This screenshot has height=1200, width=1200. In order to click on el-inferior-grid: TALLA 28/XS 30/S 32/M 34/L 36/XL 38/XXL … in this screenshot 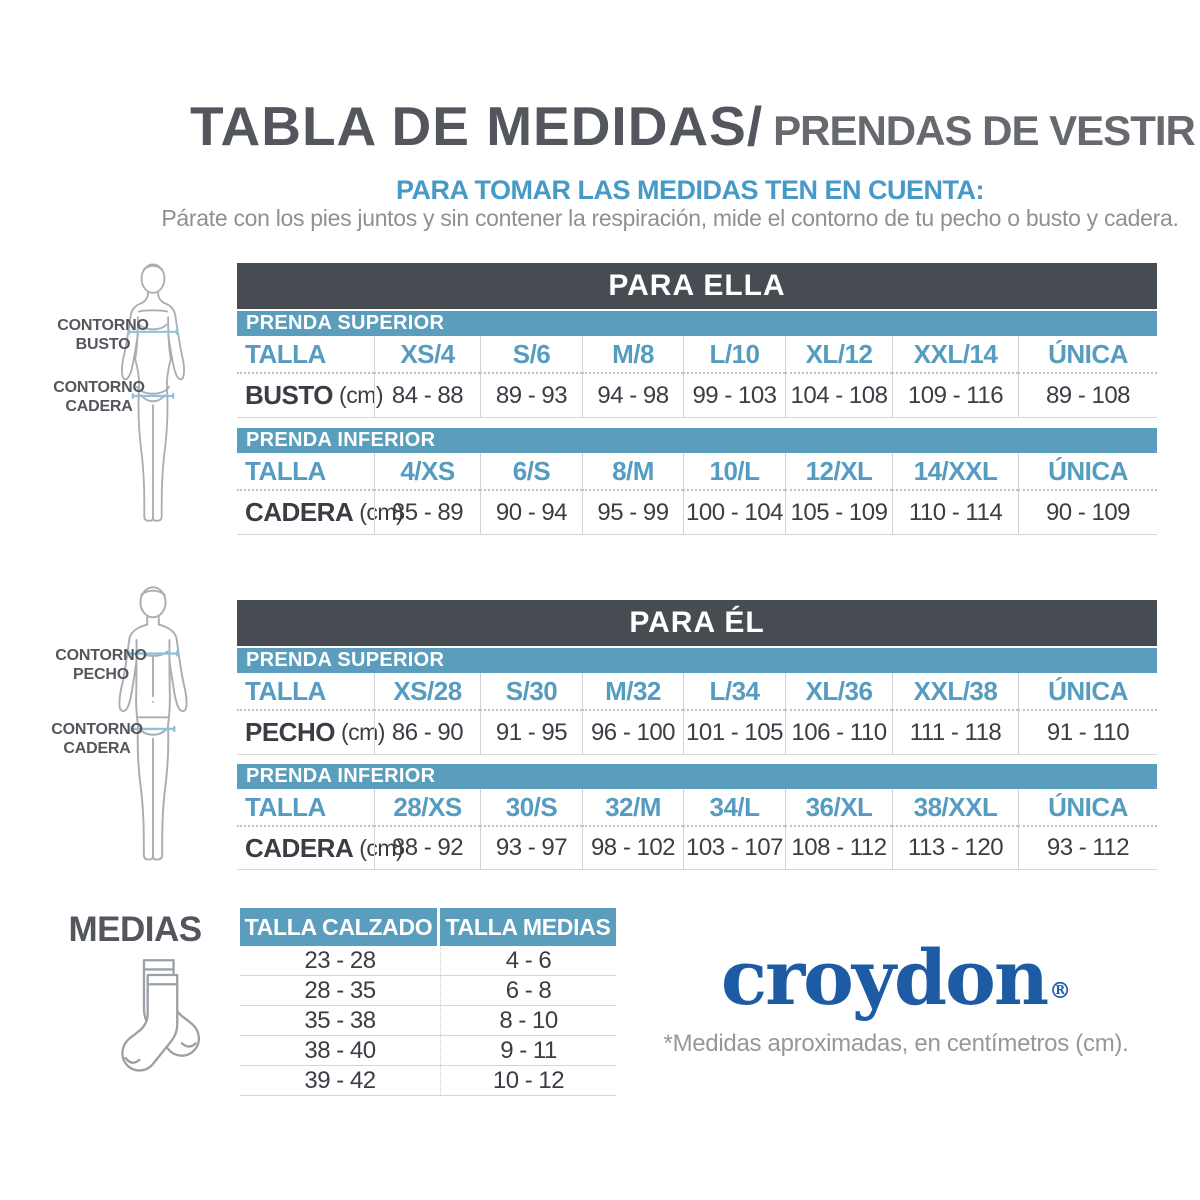, I will do `click(697, 829)`.